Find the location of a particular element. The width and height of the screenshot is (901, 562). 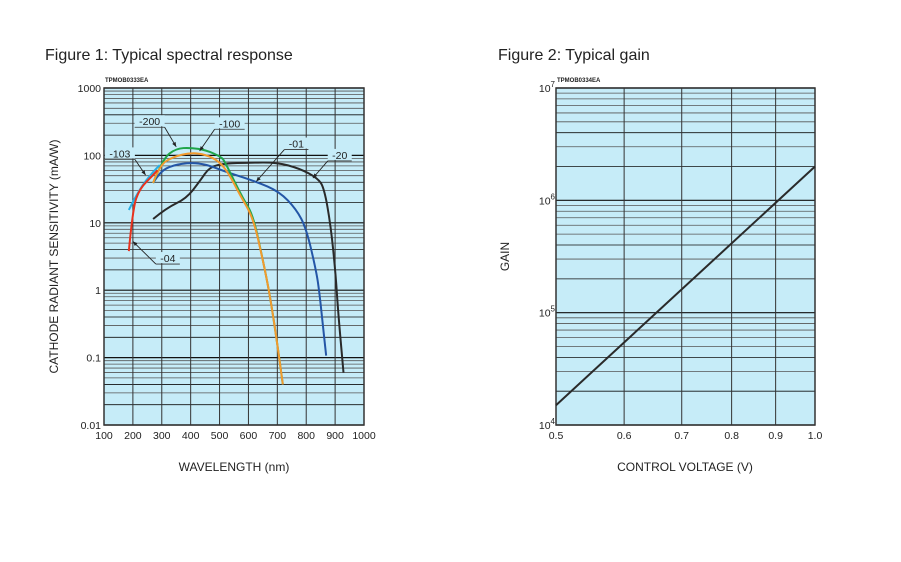

annotation-label: -01 is located at coordinates (296, 145).